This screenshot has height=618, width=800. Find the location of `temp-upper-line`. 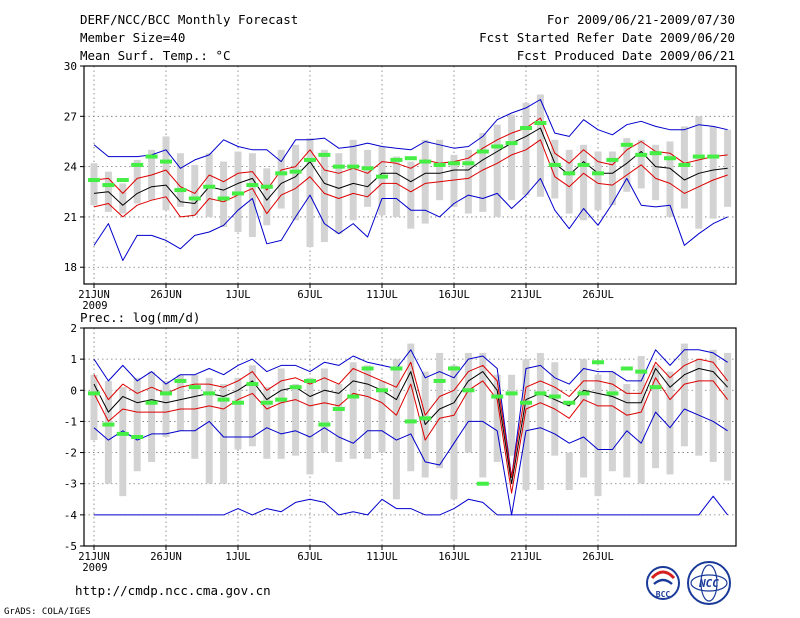

temp-upper-line is located at coordinates (410, 155).